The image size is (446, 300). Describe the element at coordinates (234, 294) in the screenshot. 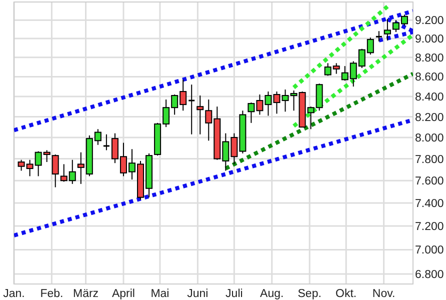

I see `x-tick-label: Juli` at that location.